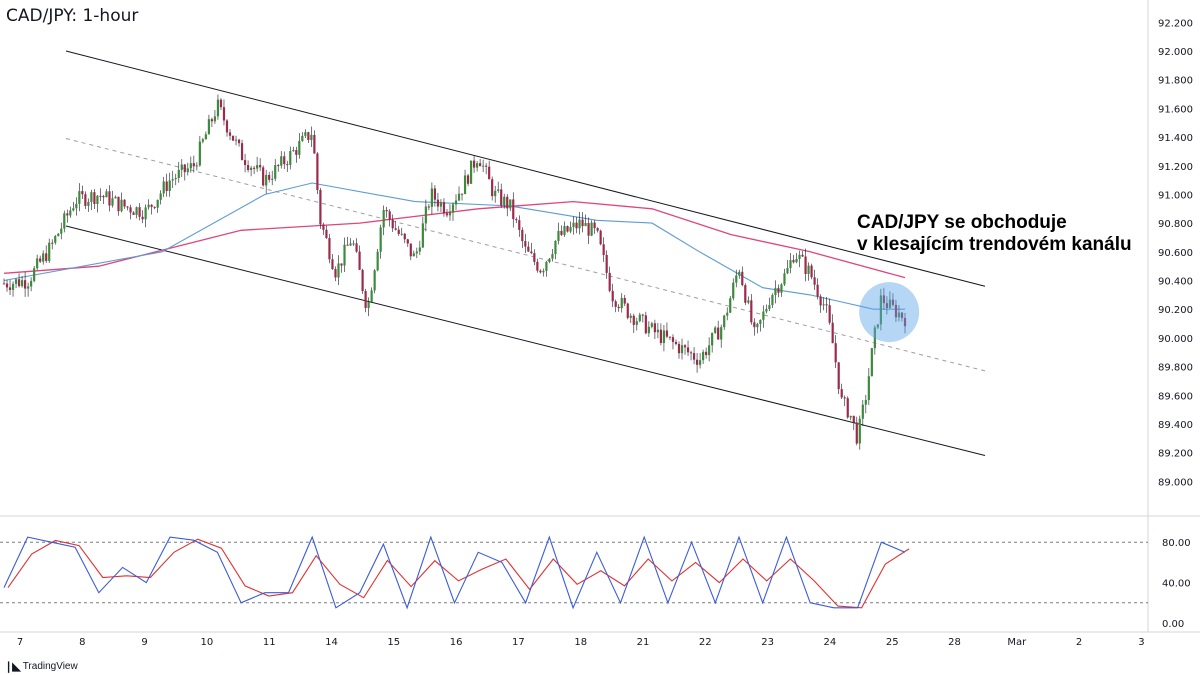 Image resolution: width=1200 pixels, height=675 pixels. I want to click on annotation-line-1: CAD/JPY se obchoduje, so click(962, 222).